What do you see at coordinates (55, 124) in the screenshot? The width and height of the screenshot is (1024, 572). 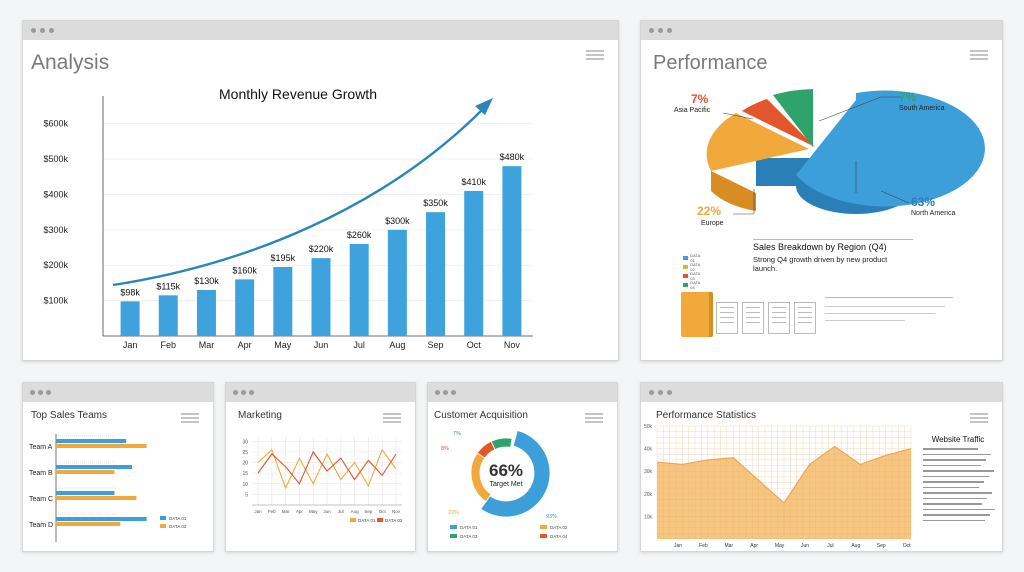 I see `y-tick-label: $600k` at bounding box center [55, 124].